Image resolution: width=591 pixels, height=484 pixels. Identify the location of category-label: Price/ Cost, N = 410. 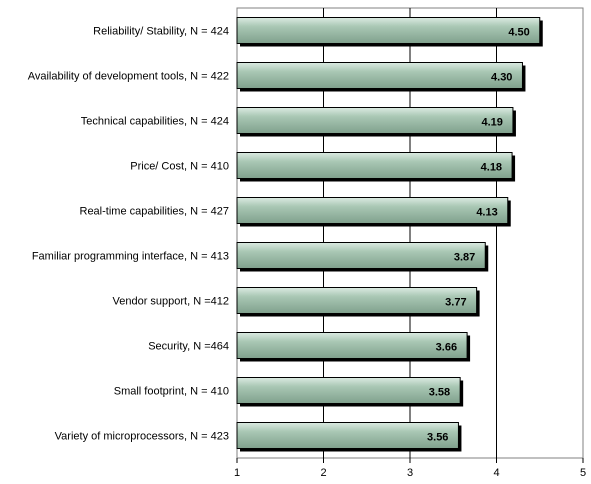
(179, 167).